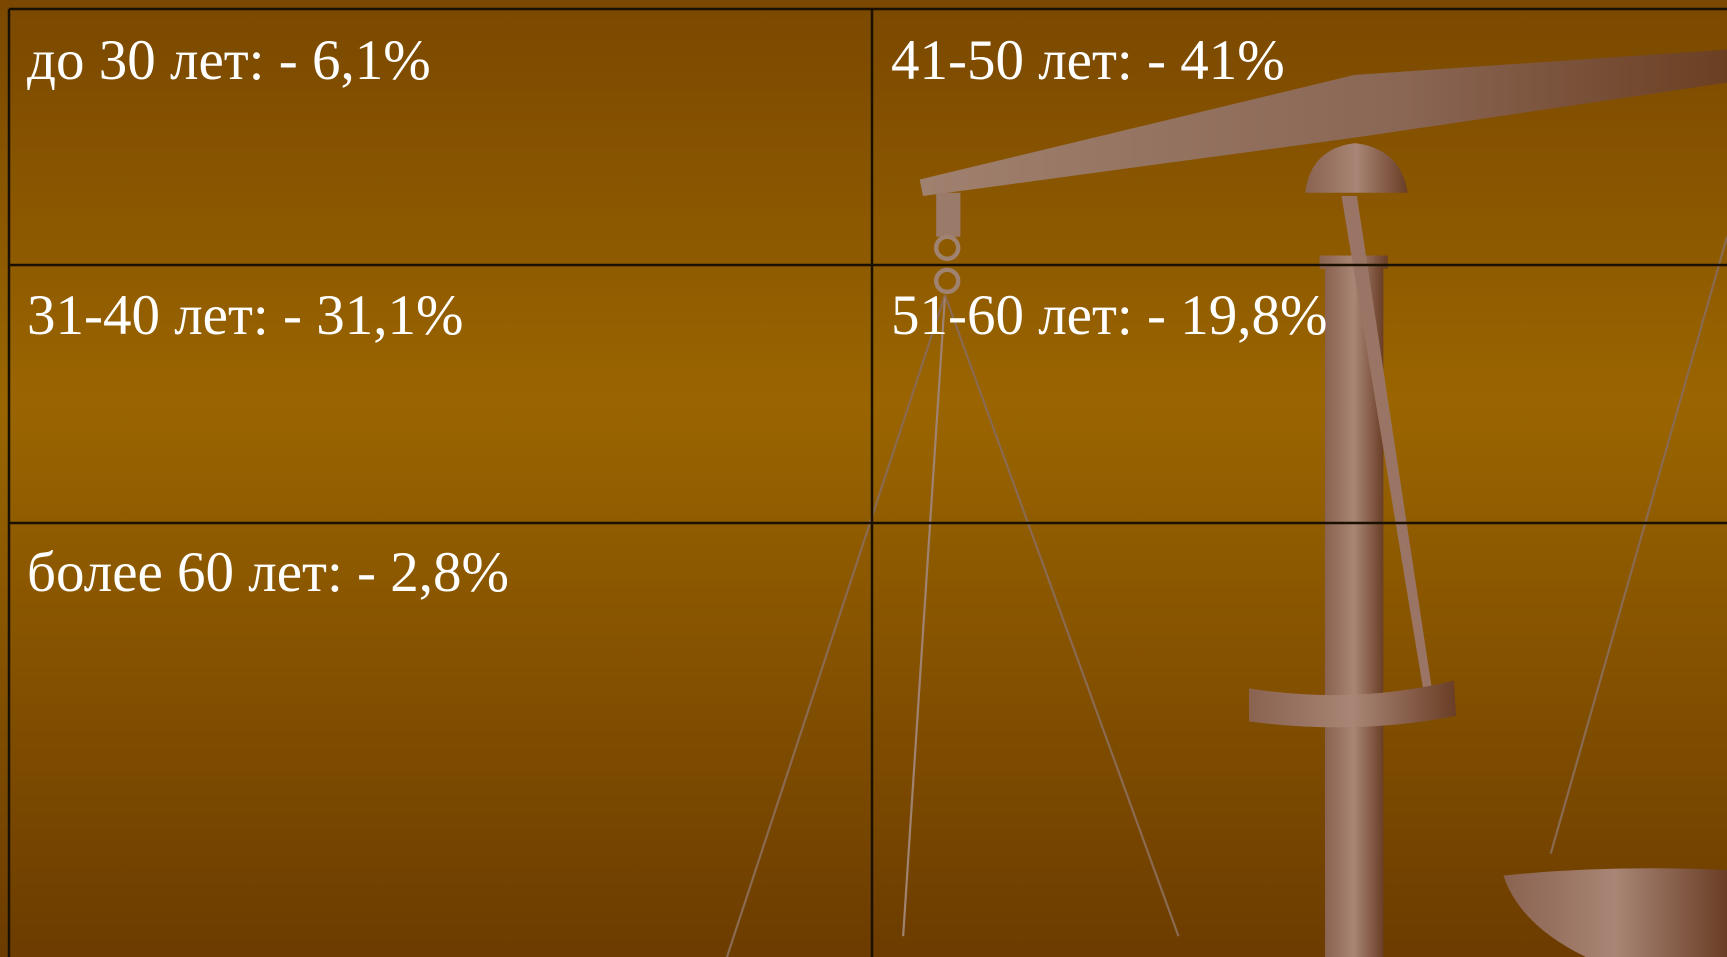 This screenshot has height=957, width=1727. I want to click on table-cell: 51-60 лет: - 19,8%, so click(1109, 315).